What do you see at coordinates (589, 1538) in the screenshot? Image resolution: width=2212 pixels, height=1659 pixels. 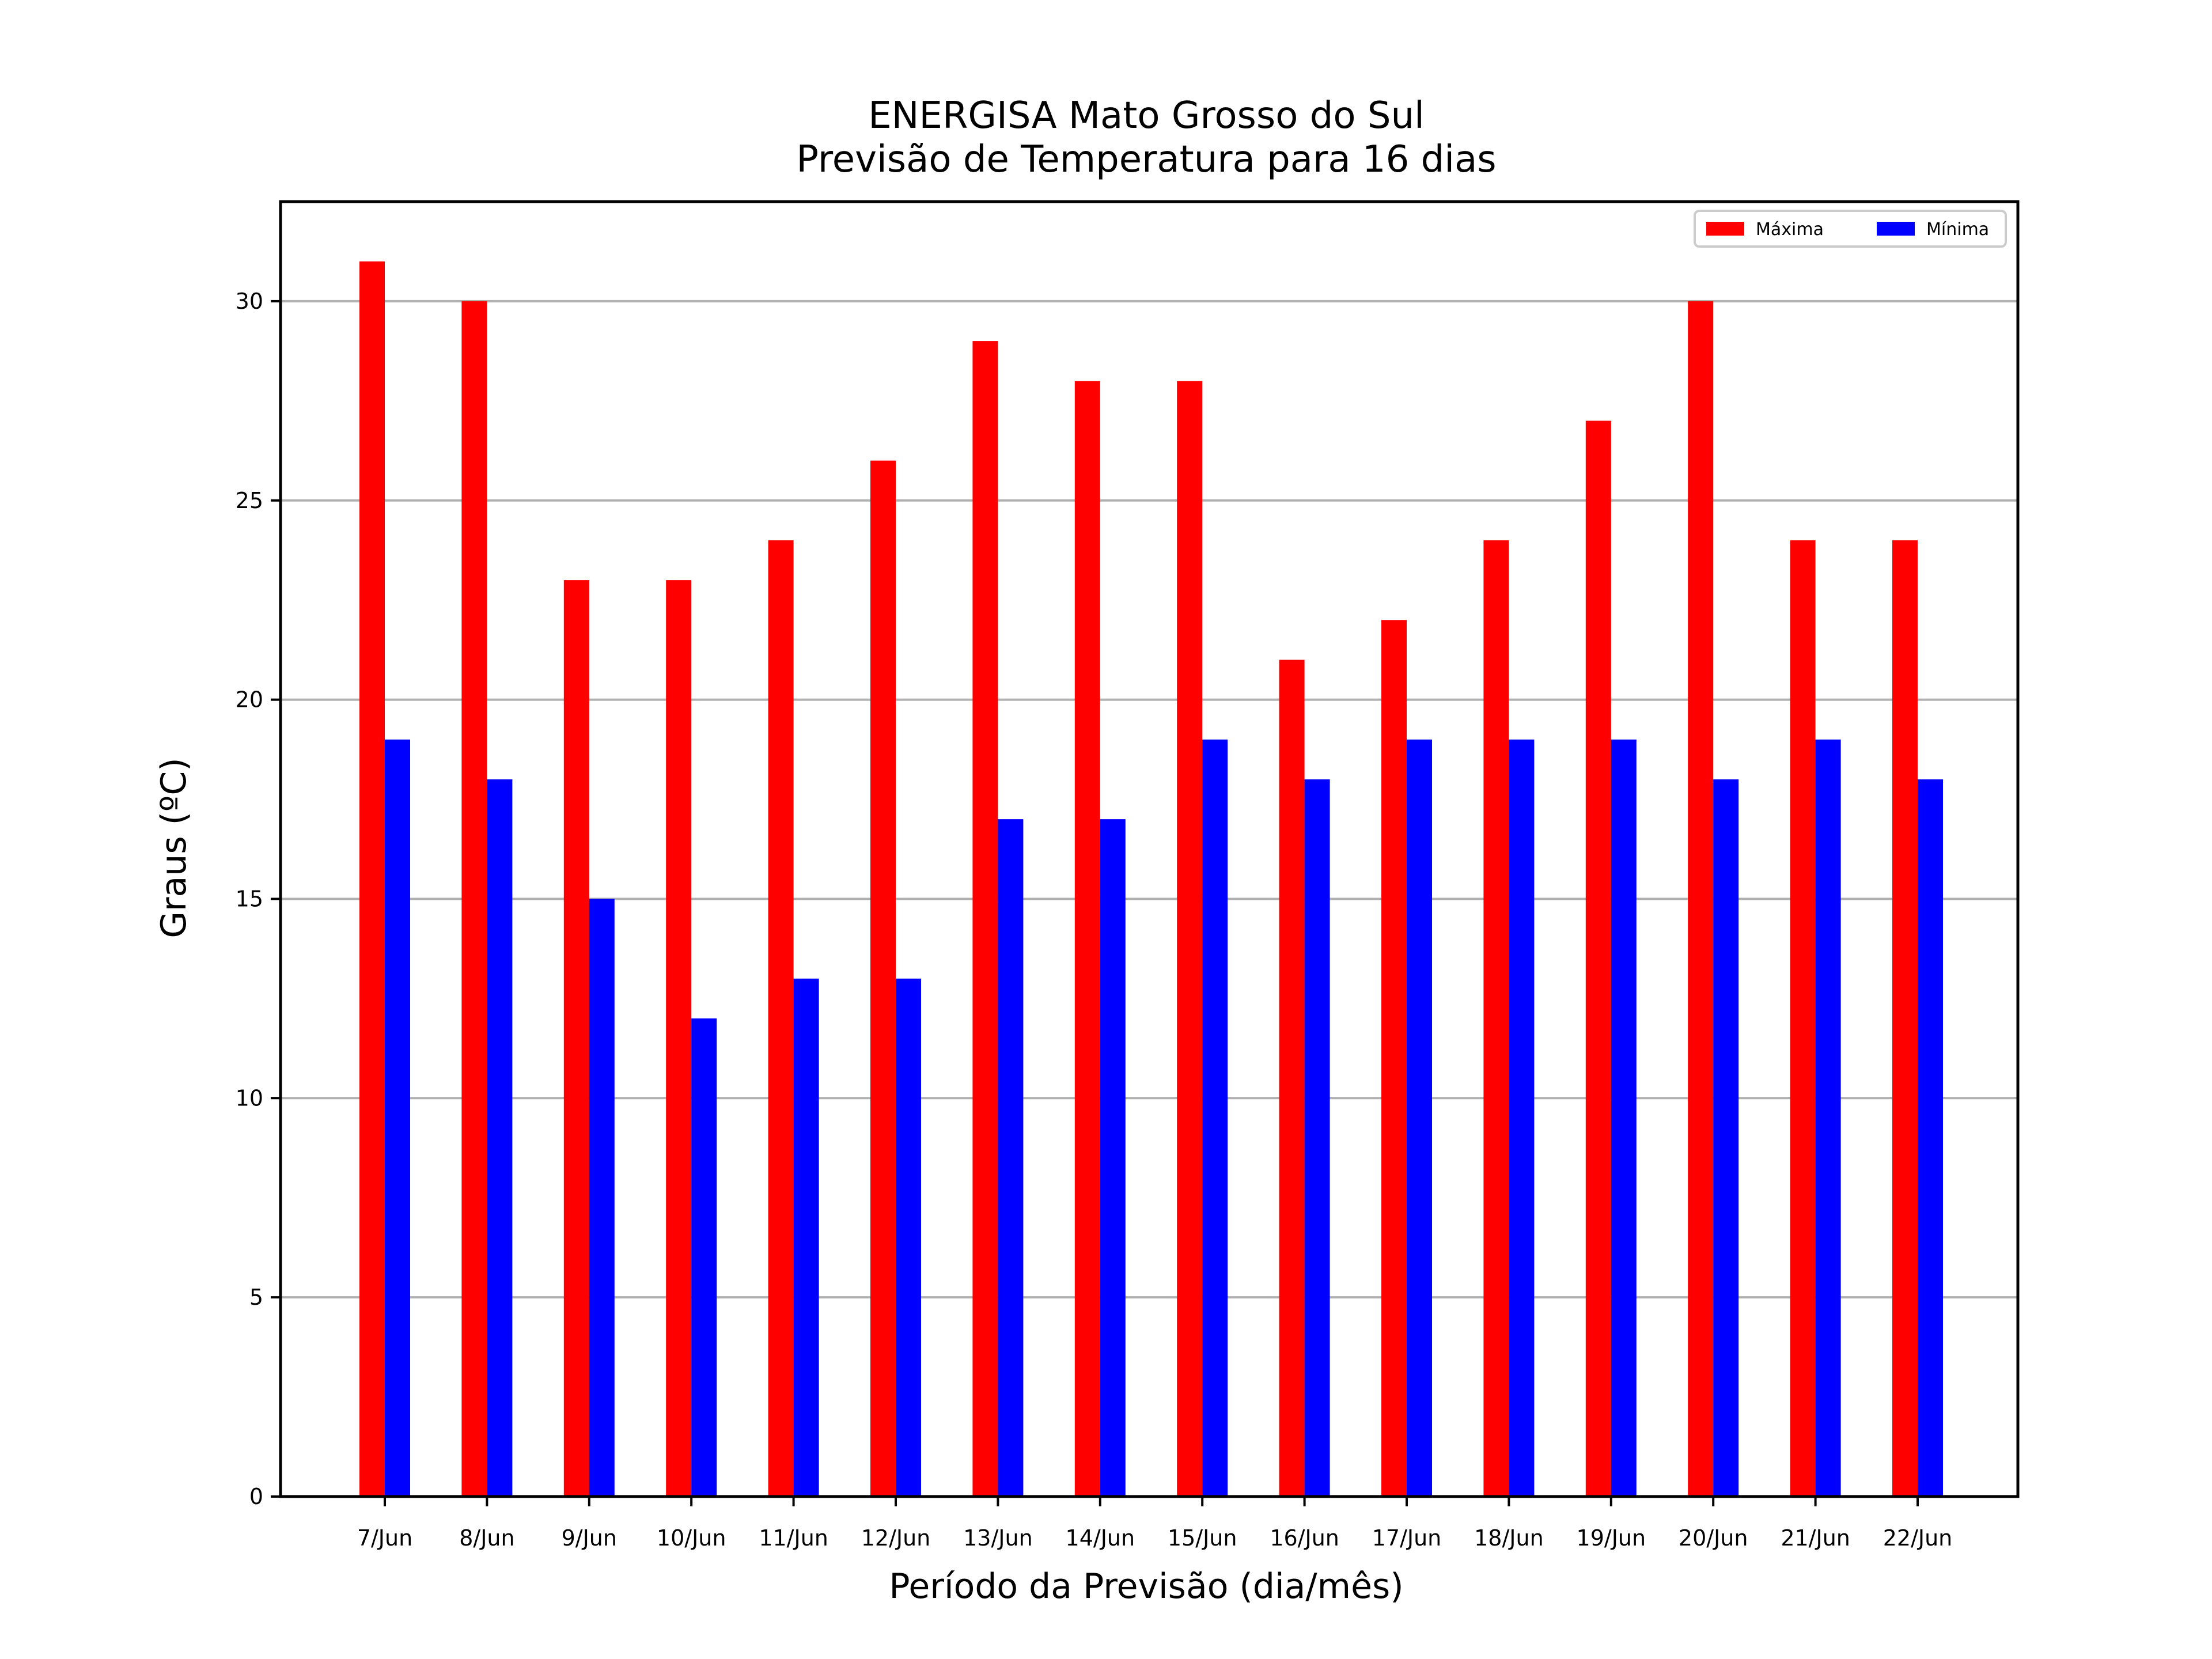 I see `x-tick-label: 9/Jun` at bounding box center [589, 1538].